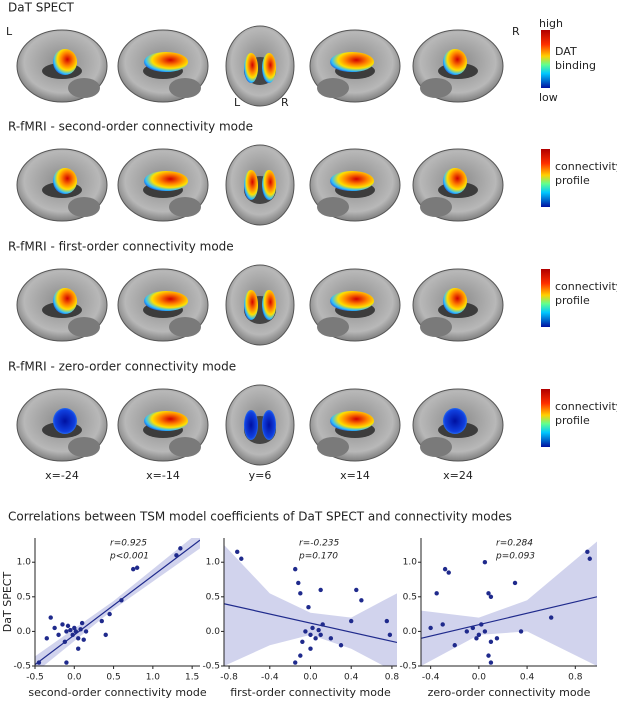 The image size is (617, 702). What do you see at coordinates (35, 678) in the screenshot?
I see `x-tick-label: -0.5` at bounding box center [35, 678].